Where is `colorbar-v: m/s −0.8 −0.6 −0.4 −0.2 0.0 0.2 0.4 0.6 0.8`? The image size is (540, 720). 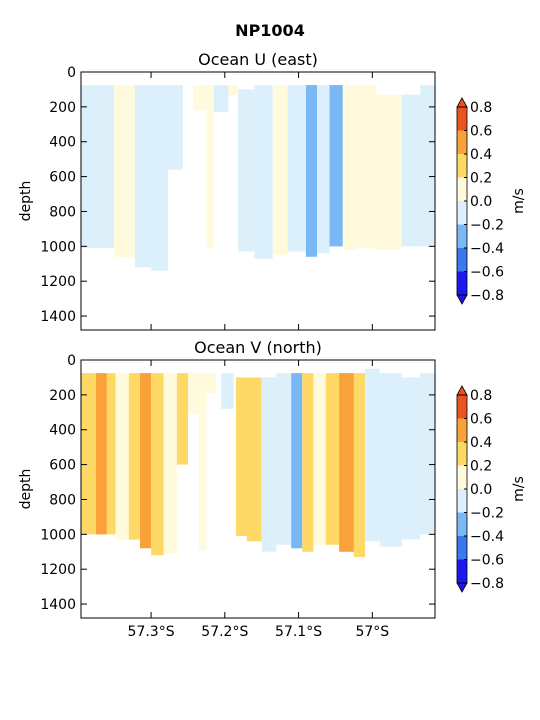 colorbar-v: m/s −0.8 −0.6 −0.4 −0.2 0.0 0.2 0.4 0.6 0.8 is located at coordinates (491, 489).